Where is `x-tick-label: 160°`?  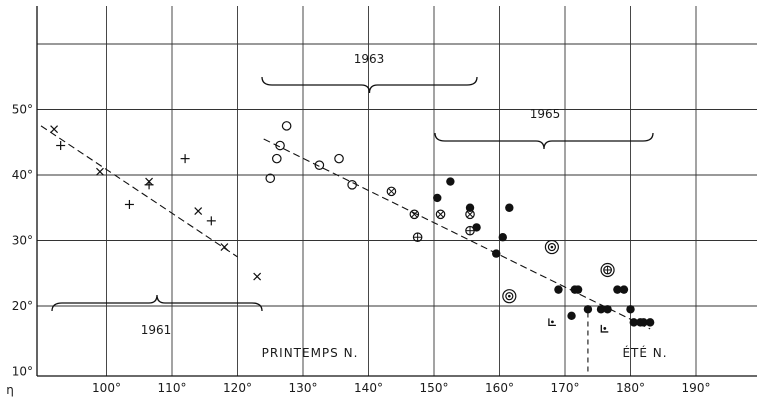
x-tick-label: 160° is located at coordinates (499, 388).